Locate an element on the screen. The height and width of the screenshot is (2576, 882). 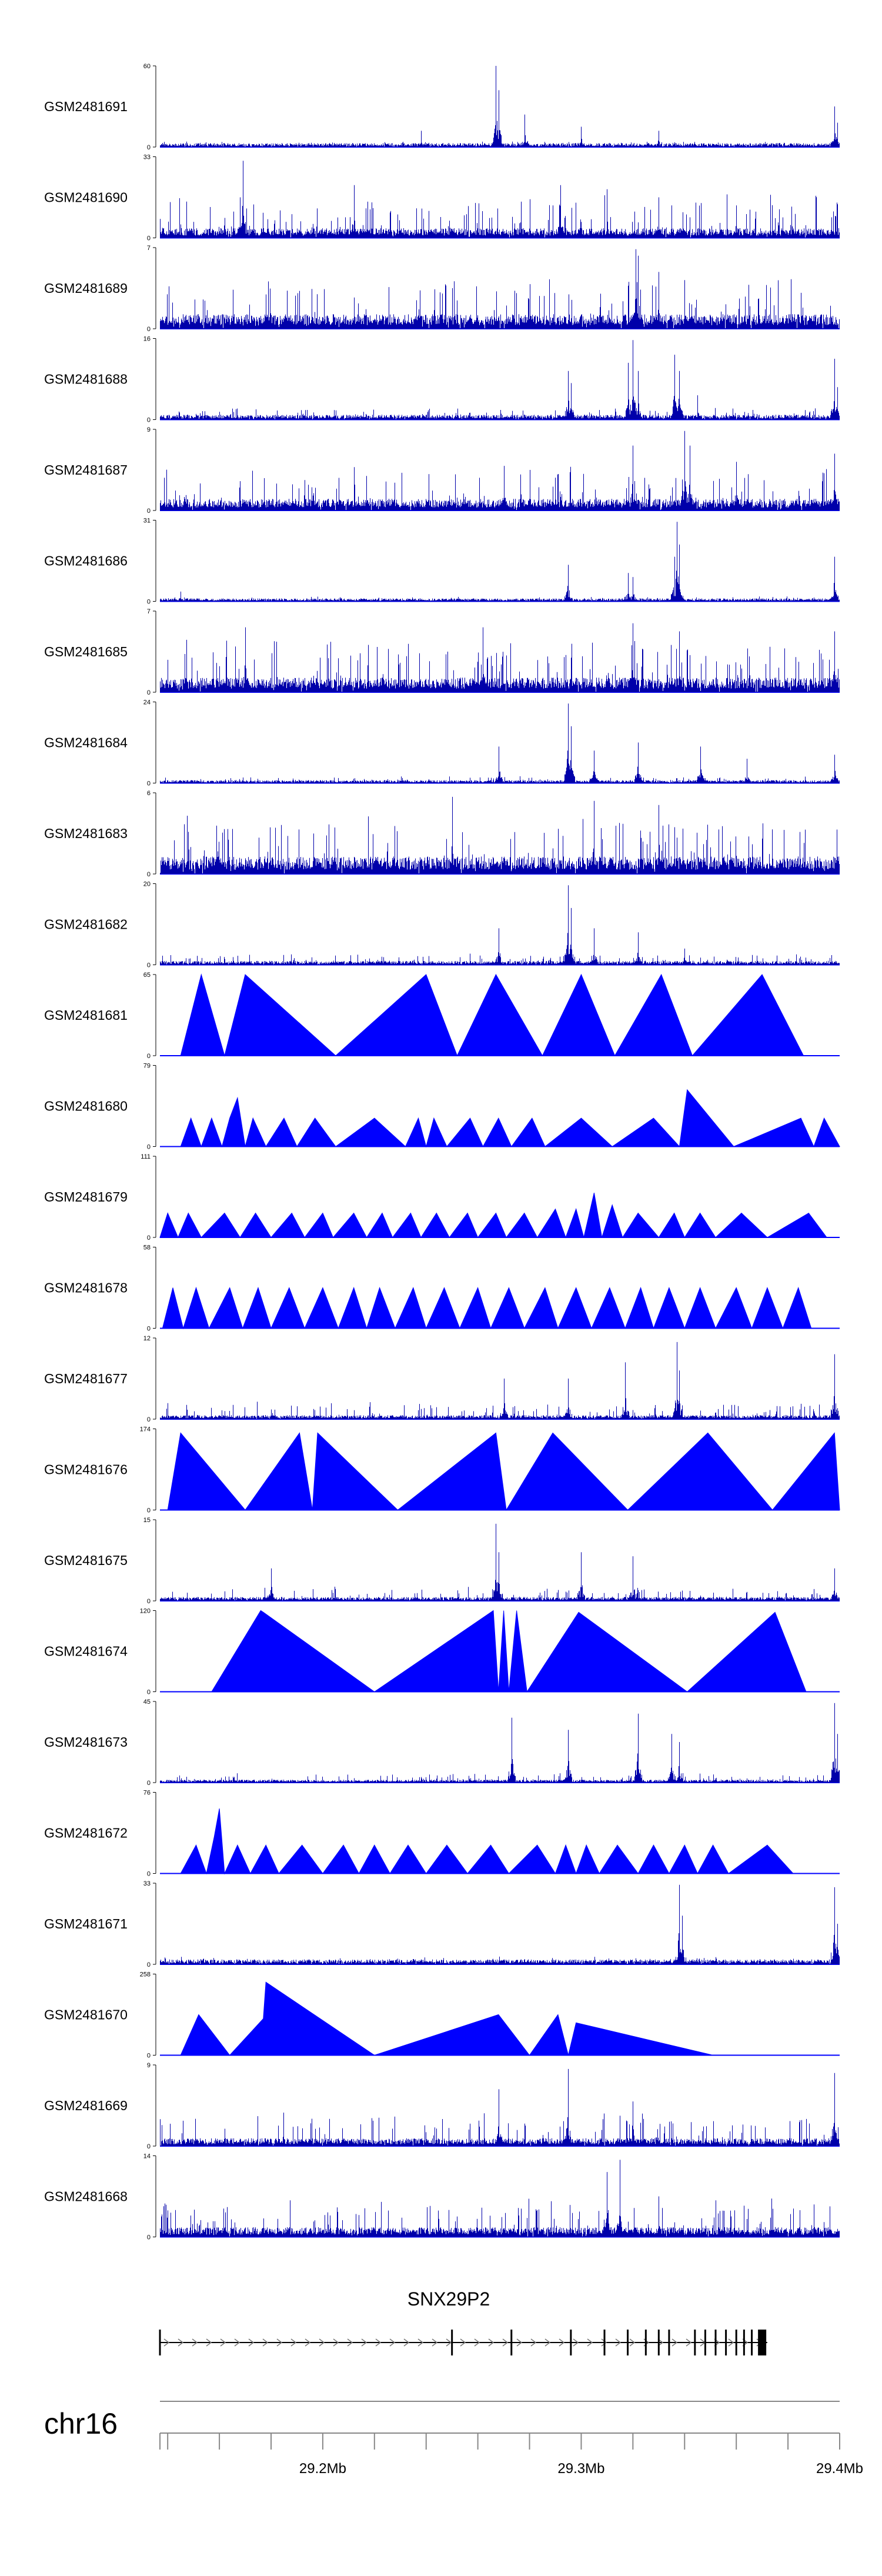
y-max-label: 174 is located at coordinates (145, 1429).